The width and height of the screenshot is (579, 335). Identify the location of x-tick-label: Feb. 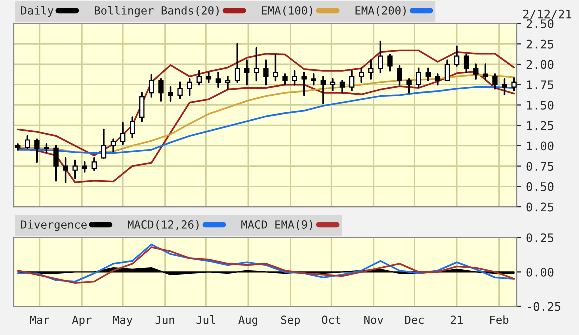
(499, 320).